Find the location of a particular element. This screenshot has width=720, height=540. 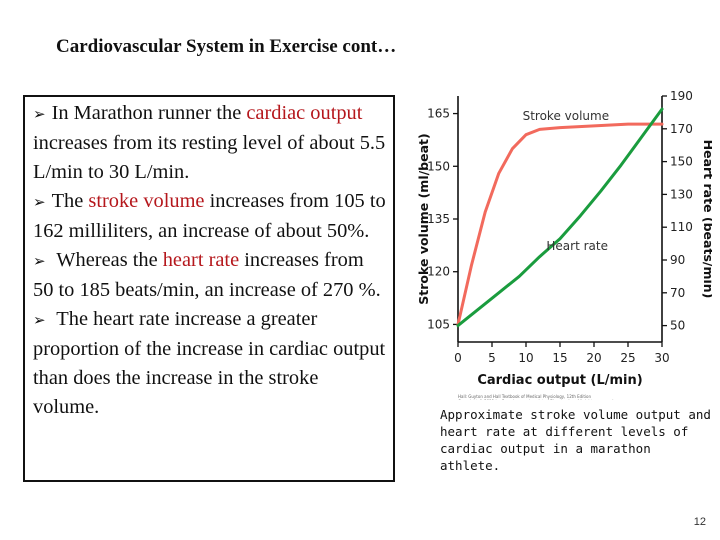

bullet-3-highlight: heart rate is located at coordinates (201, 260).